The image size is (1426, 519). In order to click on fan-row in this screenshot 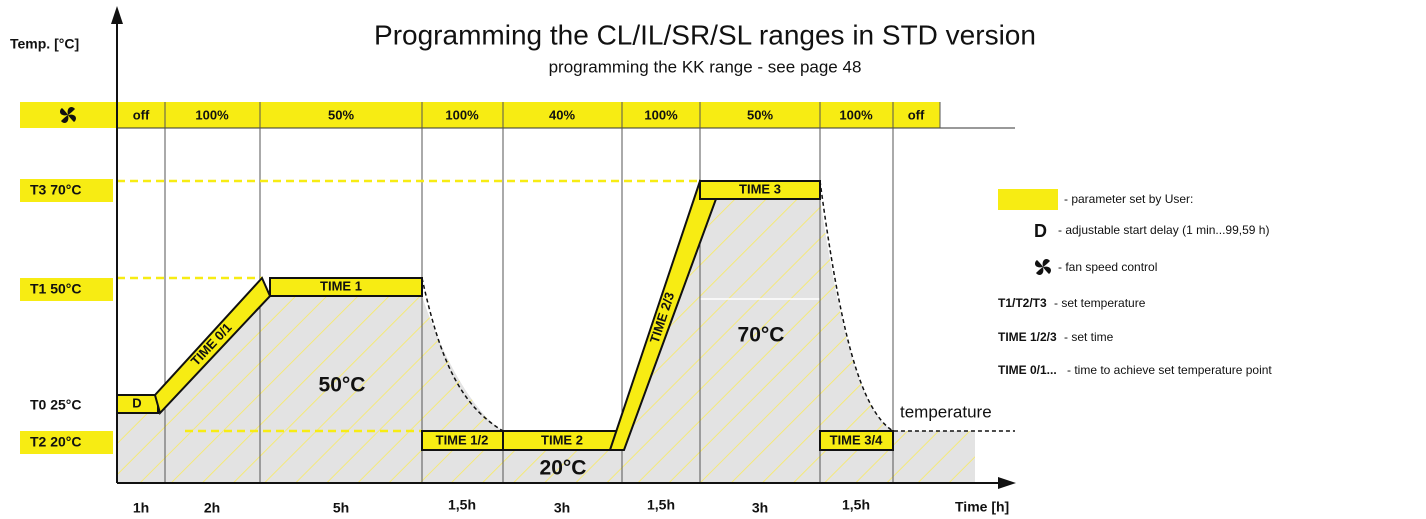, I will do `click(480, 115)`.